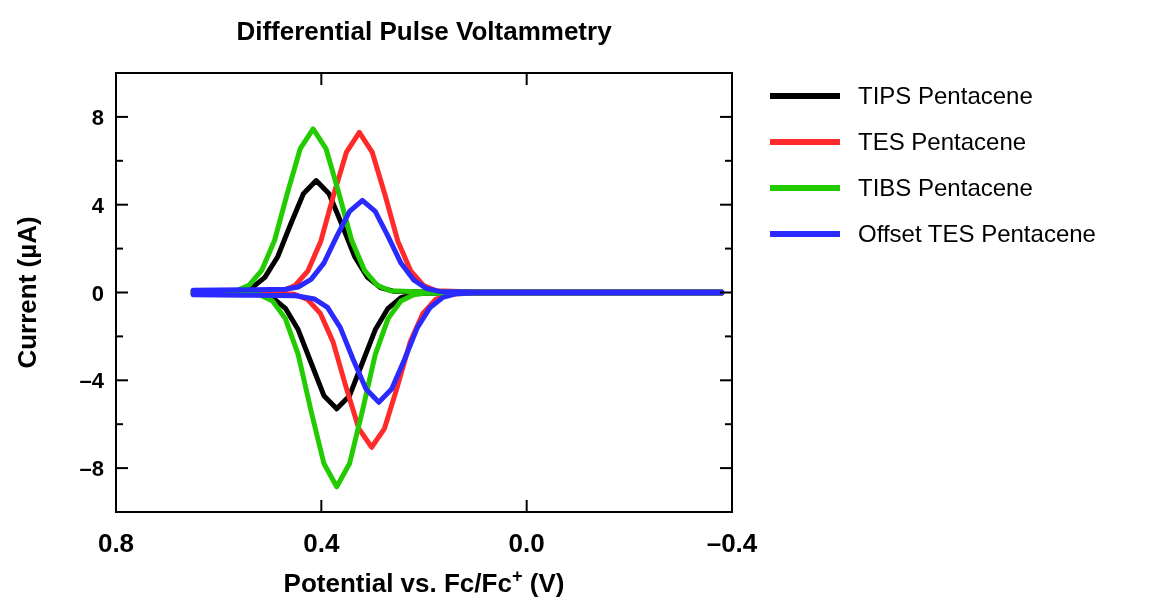  What do you see at coordinates (27, 292) in the screenshot?
I see `y-axis-title: Current (µA)` at bounding box center [27, 292].